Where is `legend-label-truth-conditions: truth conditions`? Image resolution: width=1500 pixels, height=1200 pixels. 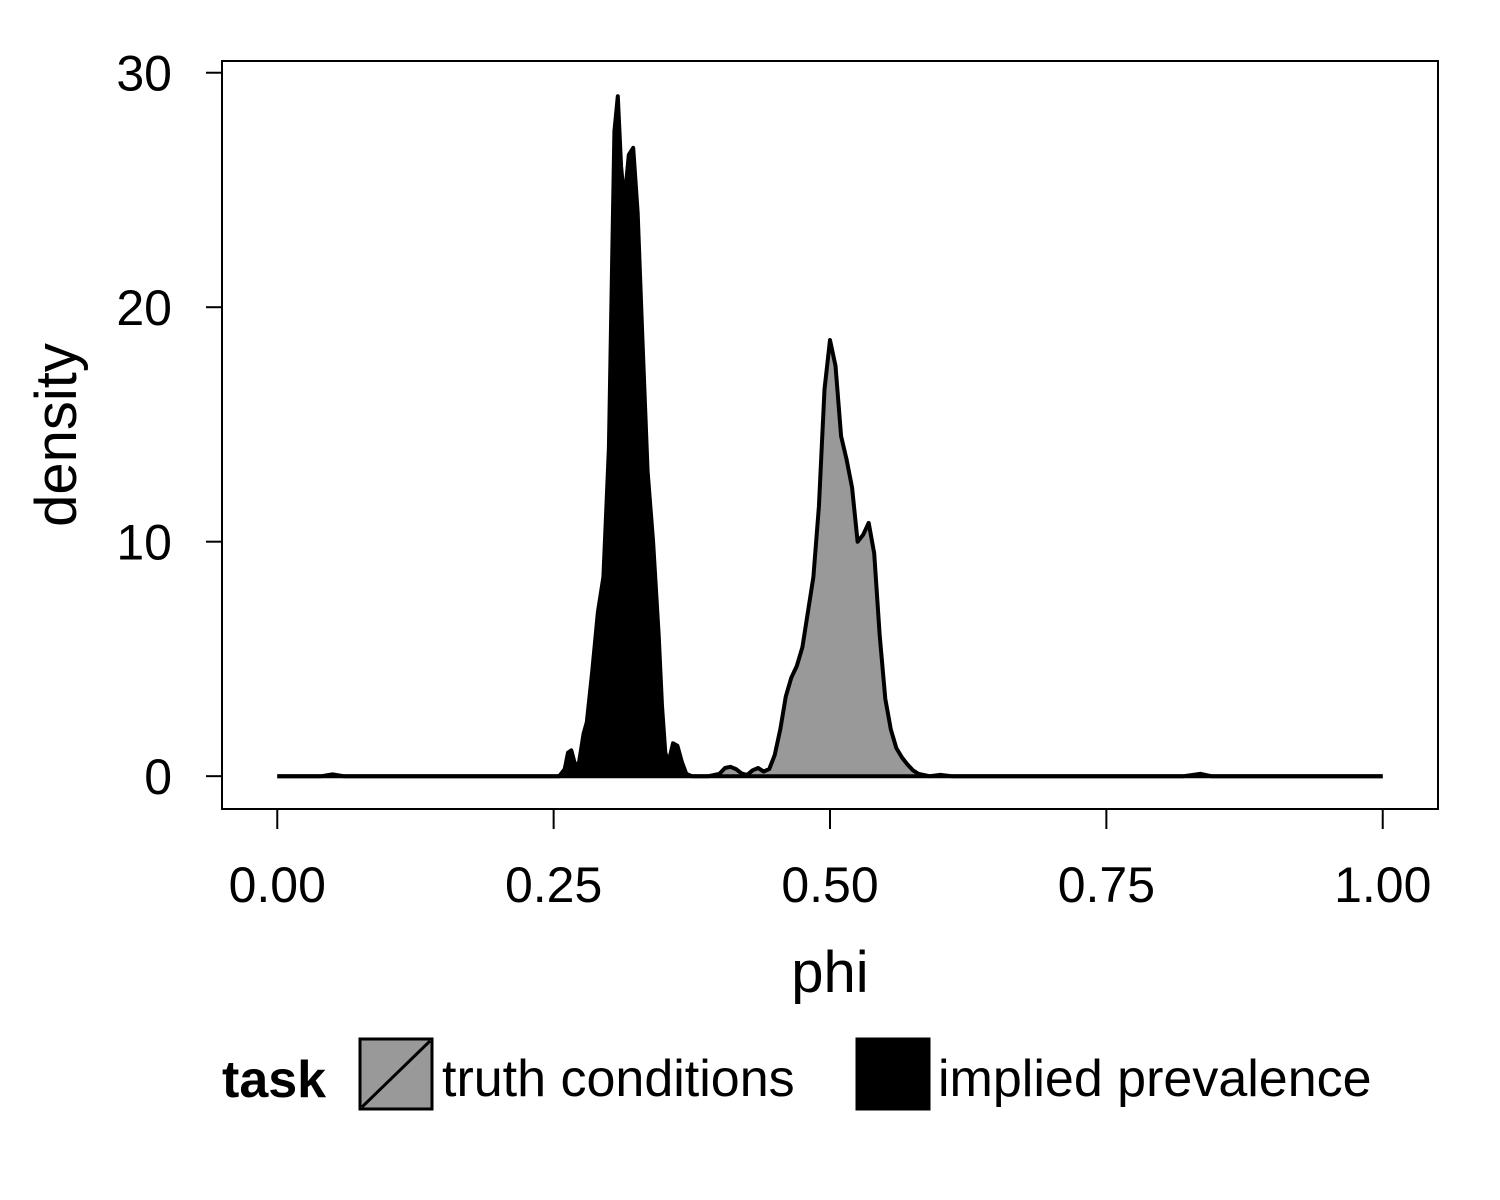 legend-label-truth-conditions: truth conditions is located at coordinates (618, 1079).